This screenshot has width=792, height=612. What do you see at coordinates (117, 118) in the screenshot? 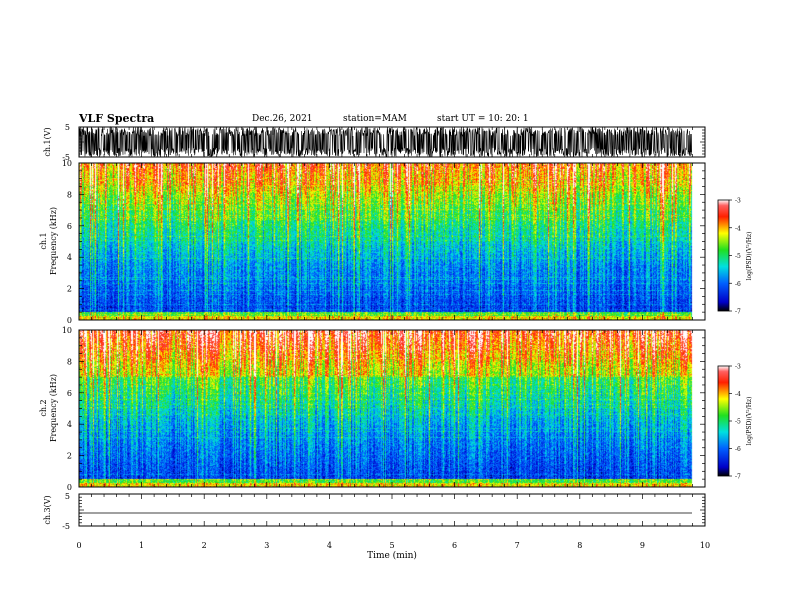
I see `figure-title: VLF Spectra` at bounding box center [117, 118].